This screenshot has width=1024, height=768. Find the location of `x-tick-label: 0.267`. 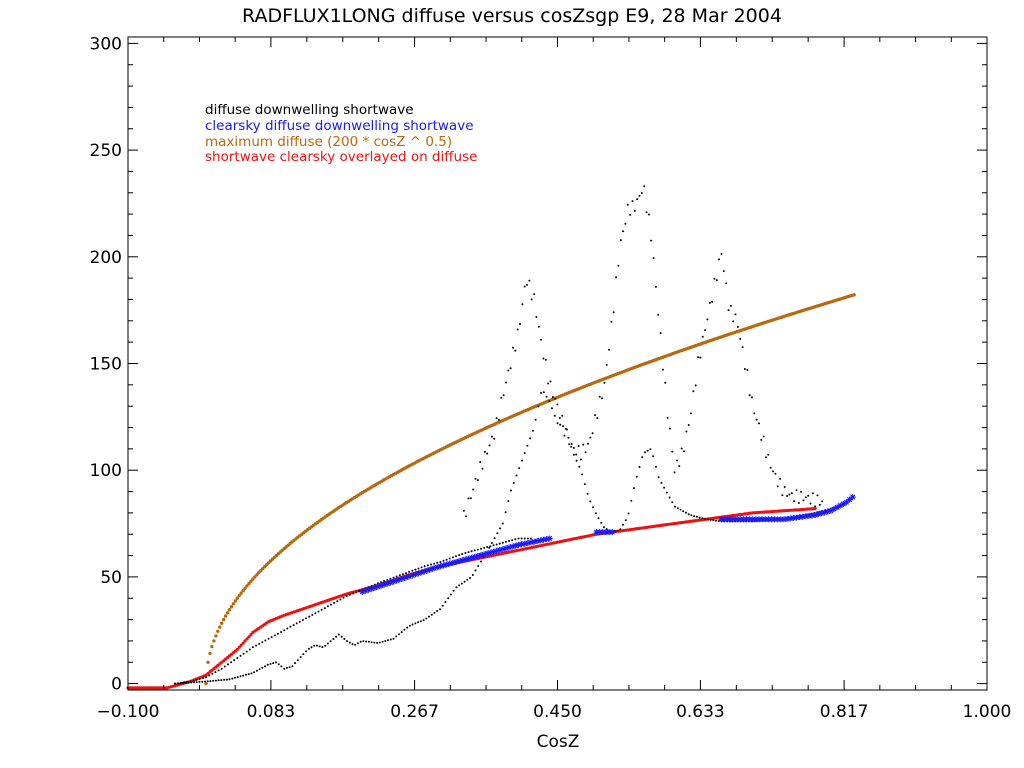

x-tick-label: 0.267 is located at coordinates (414, 712).